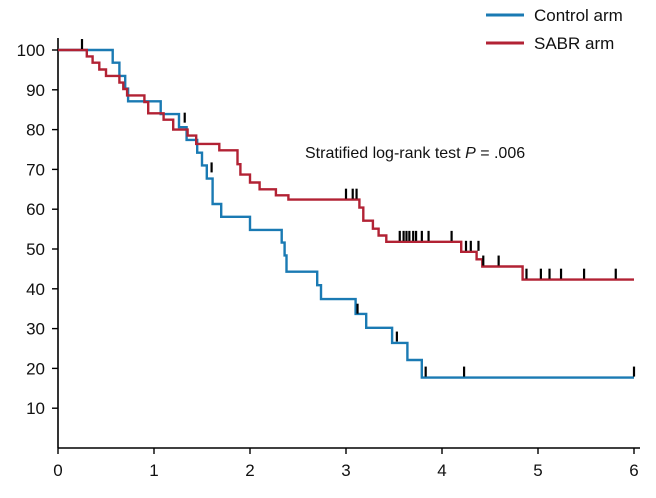 This screenshot has width=656, height=498. I want to click on x-tick-label: 5, so click(537, 470).